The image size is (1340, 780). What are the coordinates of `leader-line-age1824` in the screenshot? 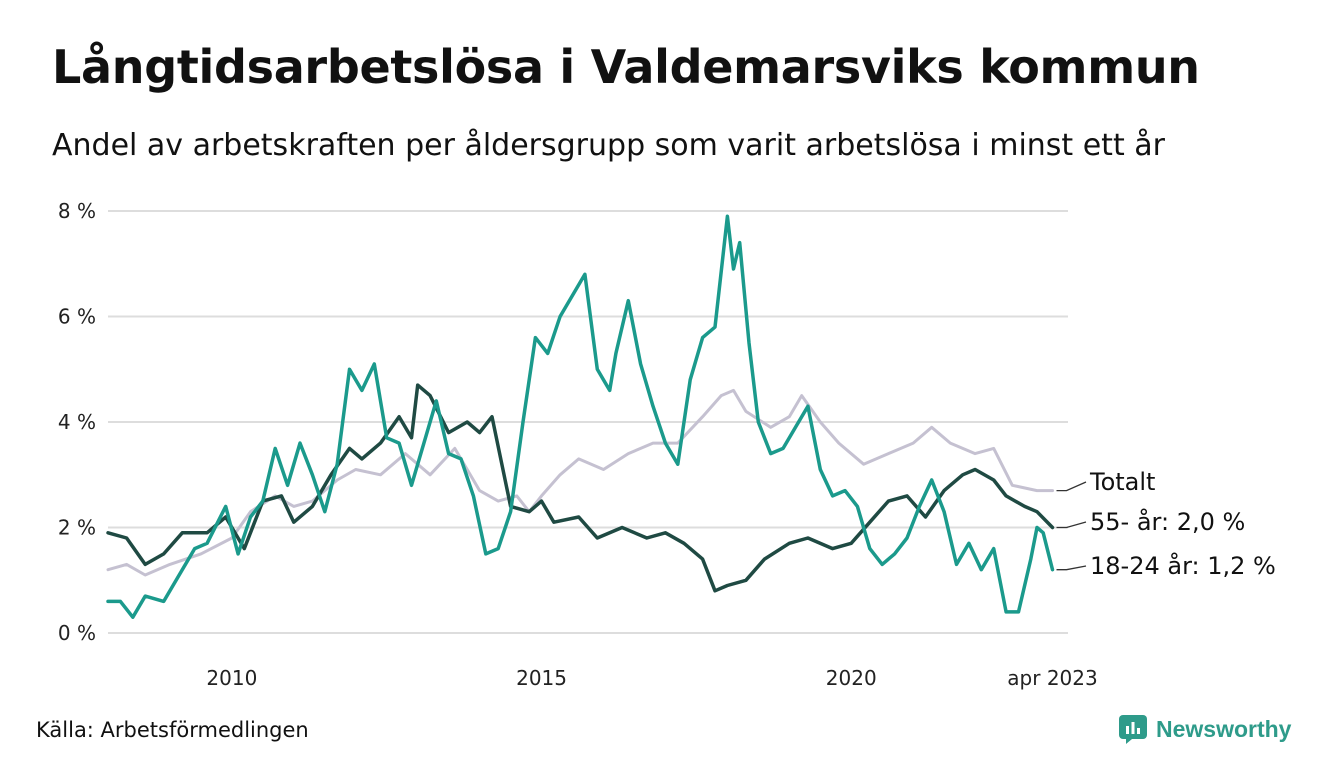 It's located at (1071, 568).